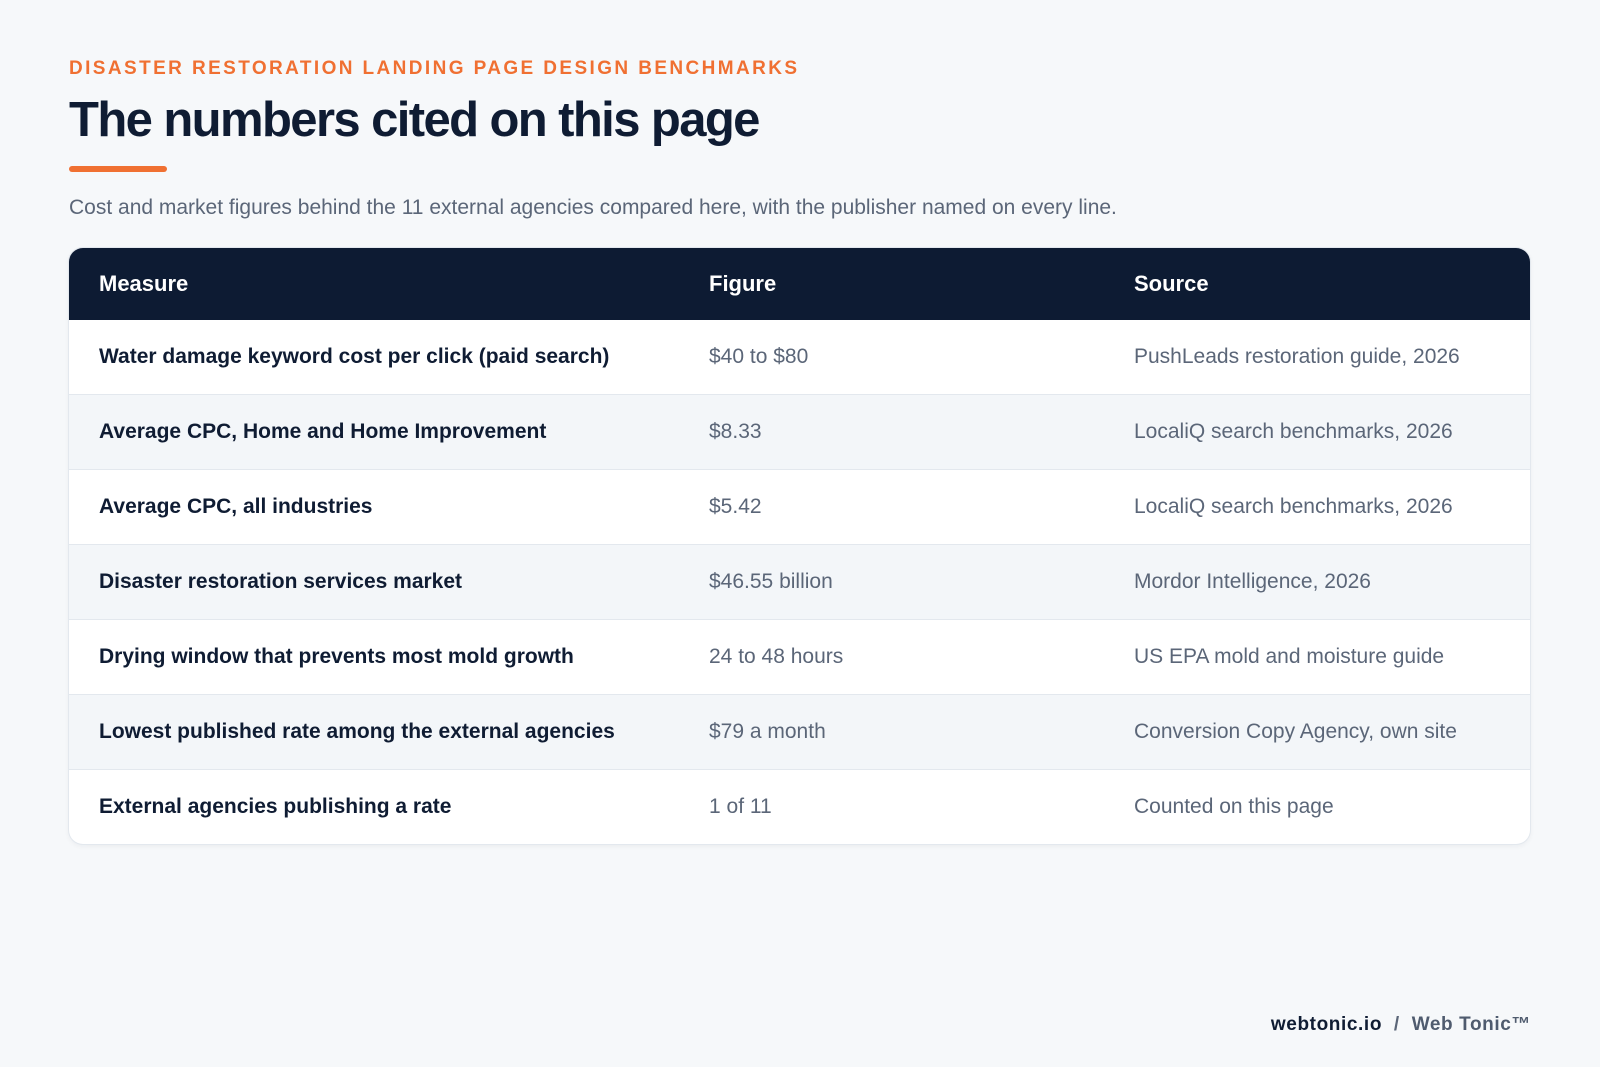  Describe the element at coordinates (759, 356) in the screenshot. I see `figure-cell: $40 to $80` at that location.